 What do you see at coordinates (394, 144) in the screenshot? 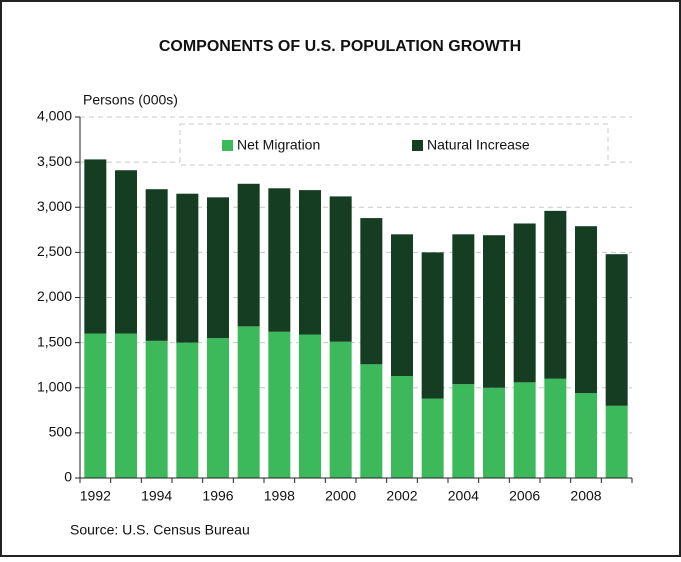
I see `legend-box` at bounding box center [394, 144].